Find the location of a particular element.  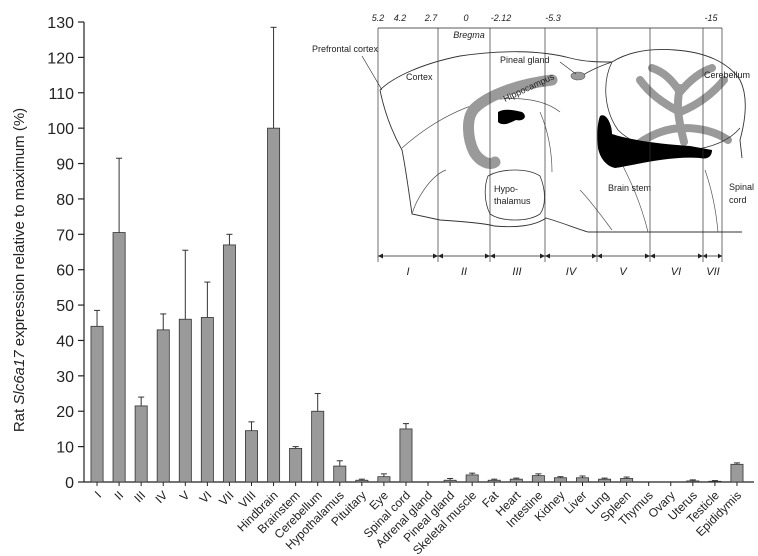

y-tick-label: 120 is located at coordinates (60, 58).